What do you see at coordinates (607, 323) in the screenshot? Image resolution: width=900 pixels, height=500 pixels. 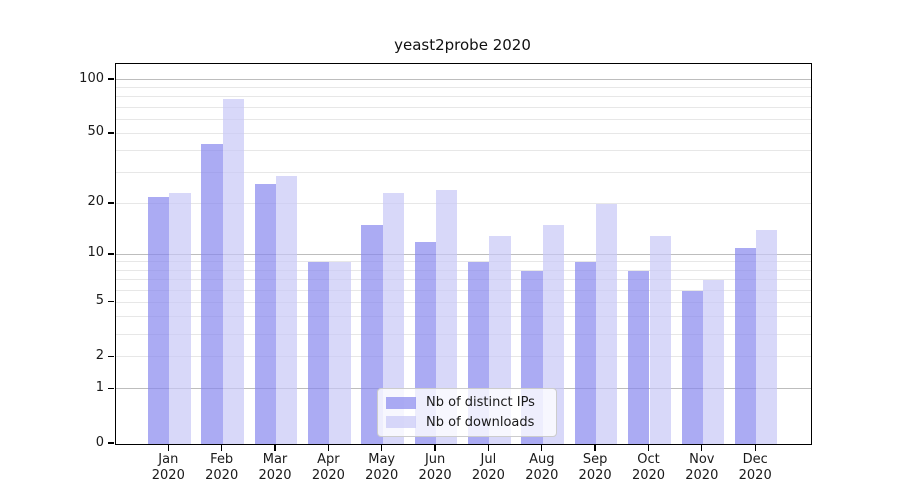 I see `bar-sep-downloads` at bounding box center [607, 323].